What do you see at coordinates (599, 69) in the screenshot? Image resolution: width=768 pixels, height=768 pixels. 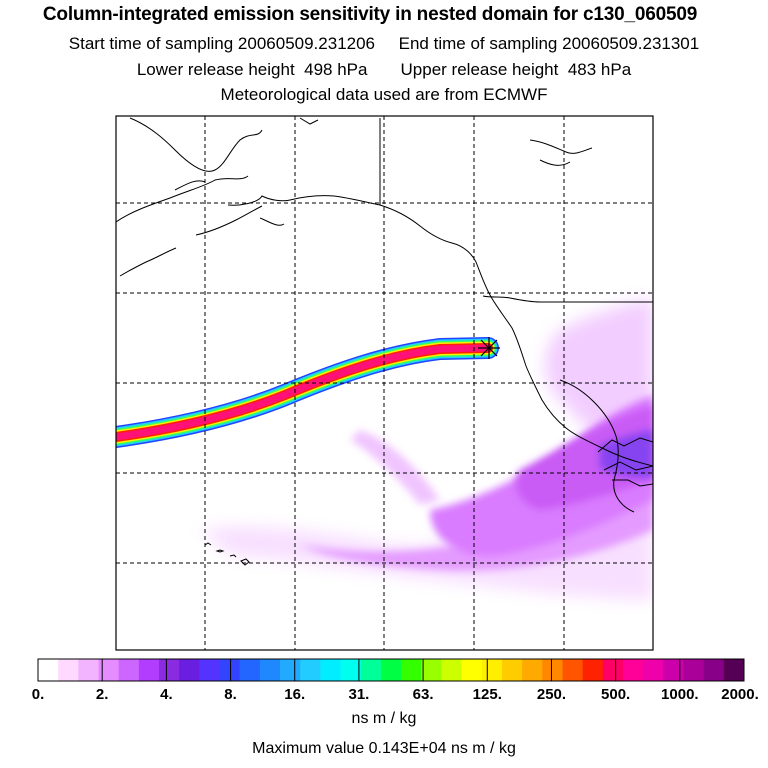 I see `upper-height-value: 483 hPa` at bounding box center [599, 69].